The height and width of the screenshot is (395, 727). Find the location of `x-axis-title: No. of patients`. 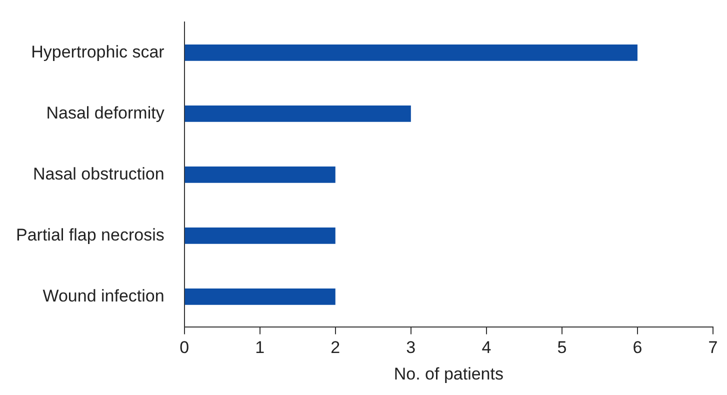

x-axis-title: No. of patients is located at coordinates (449, 374).